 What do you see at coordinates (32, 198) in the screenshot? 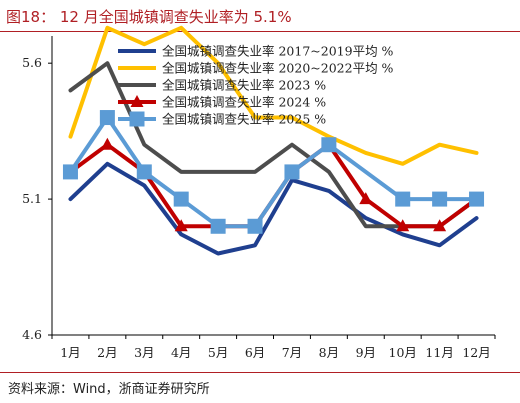
I see `y-tick-label: 5.1` at bounding box center [32, 198].